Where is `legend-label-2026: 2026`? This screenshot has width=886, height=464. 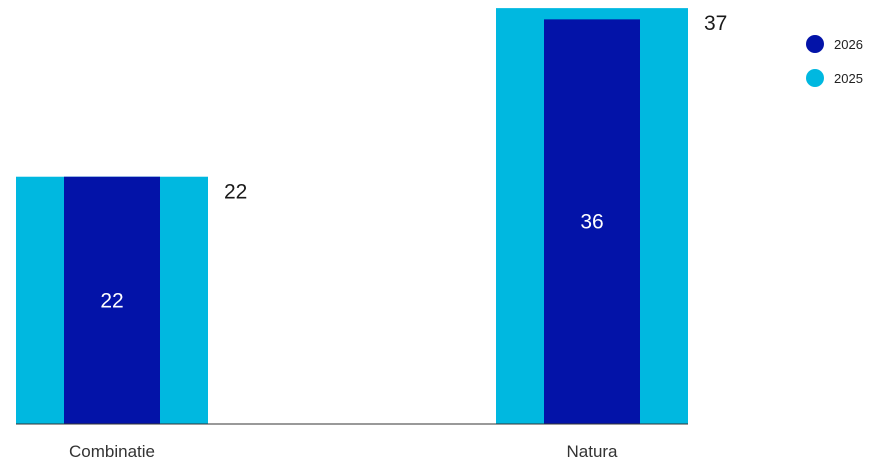 legend-label-2026: 2026 is located at coordinates (848, 44).